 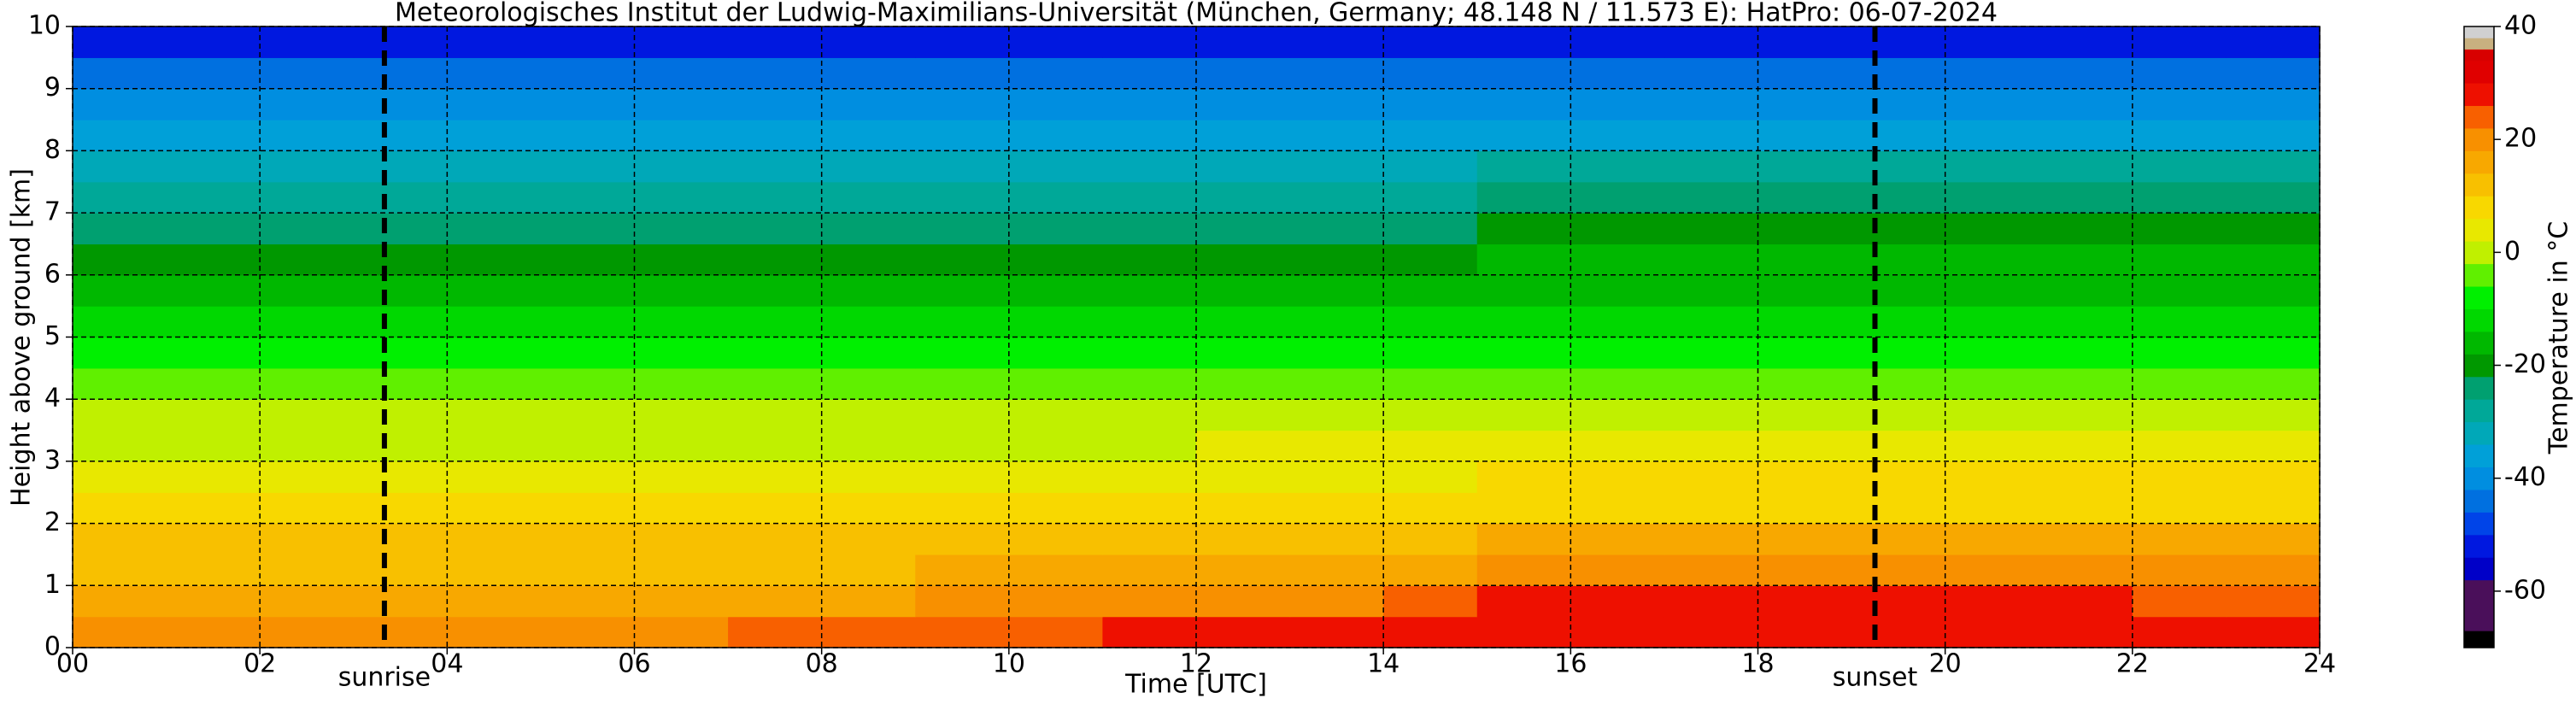 I want to click on y-tick-label: 2, so click(x=52, y=522).